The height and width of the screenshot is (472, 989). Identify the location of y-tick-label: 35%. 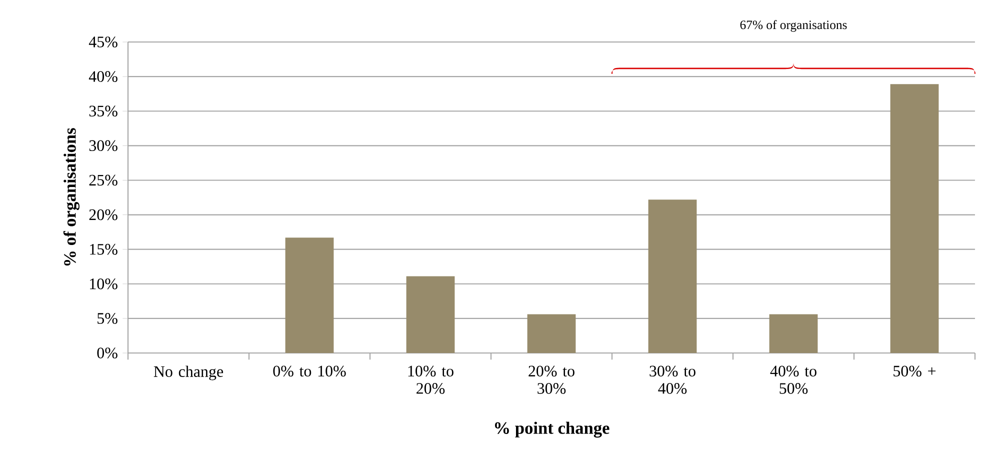
(103, 111).